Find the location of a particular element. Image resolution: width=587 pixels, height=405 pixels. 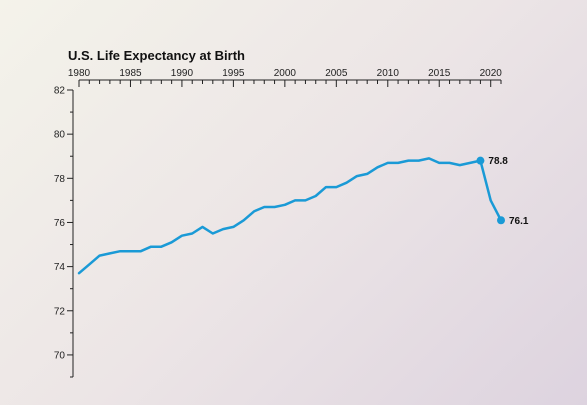

x-tick-label: 2015 is located at coordinates (439, 73).